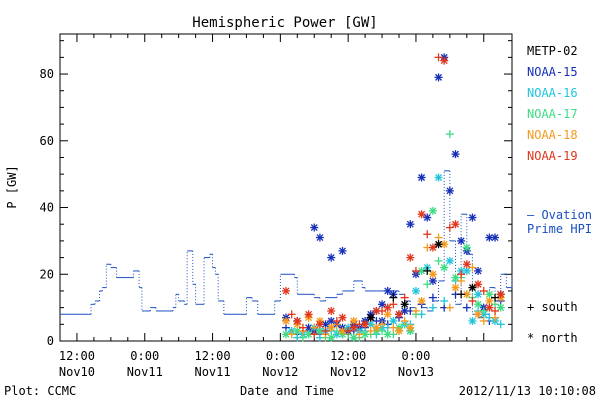 The width and height of the screenshot is (600, 400). I want to click on plot-credit: Plot: CCMC, so click(40, 391).